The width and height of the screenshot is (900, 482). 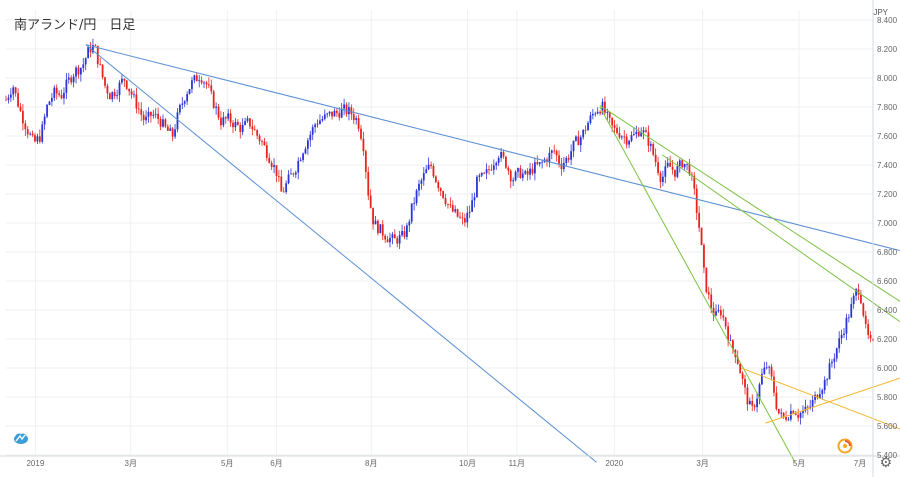 I want to click on x-tick-label: 3月, so click(x=702, y=463).